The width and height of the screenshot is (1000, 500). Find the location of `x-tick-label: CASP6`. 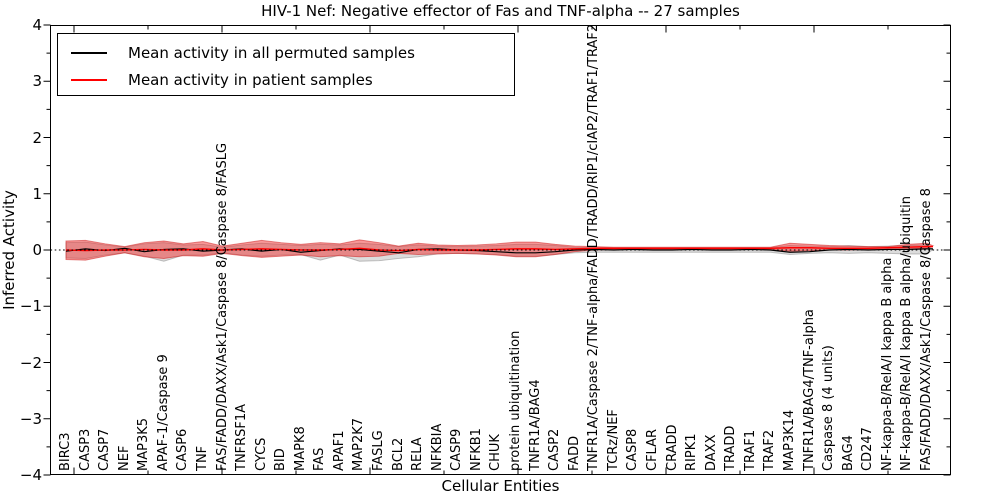

x-tick-label: CASP6 is located at coordinates (183, 449).